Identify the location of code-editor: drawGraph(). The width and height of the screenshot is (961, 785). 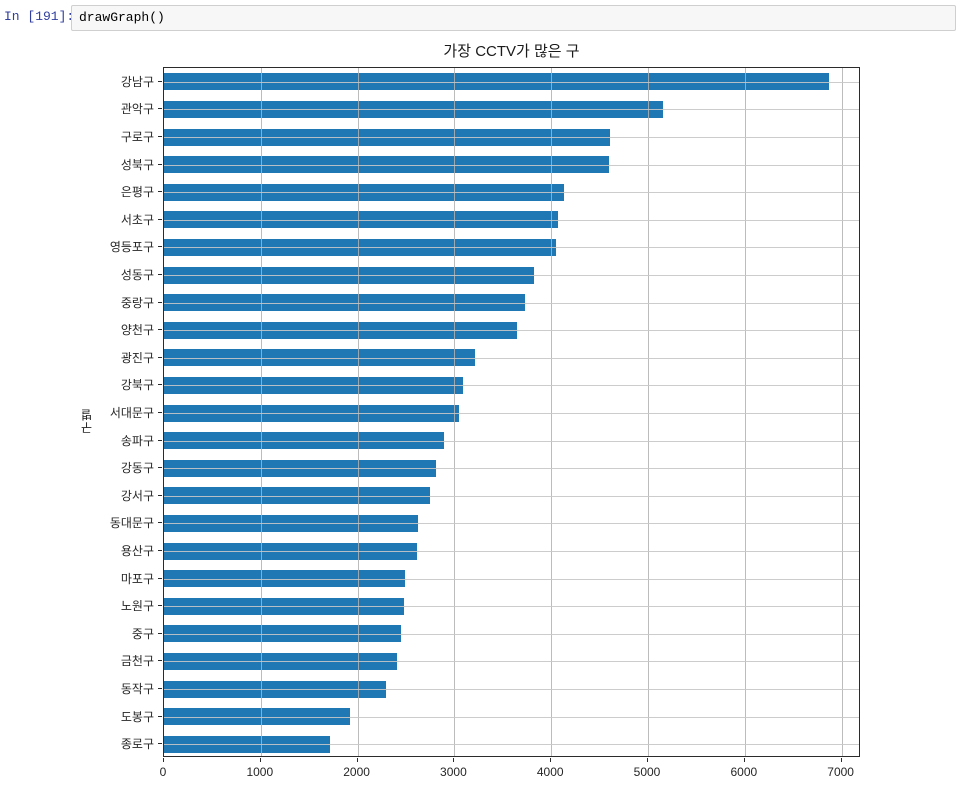
(513, 18).